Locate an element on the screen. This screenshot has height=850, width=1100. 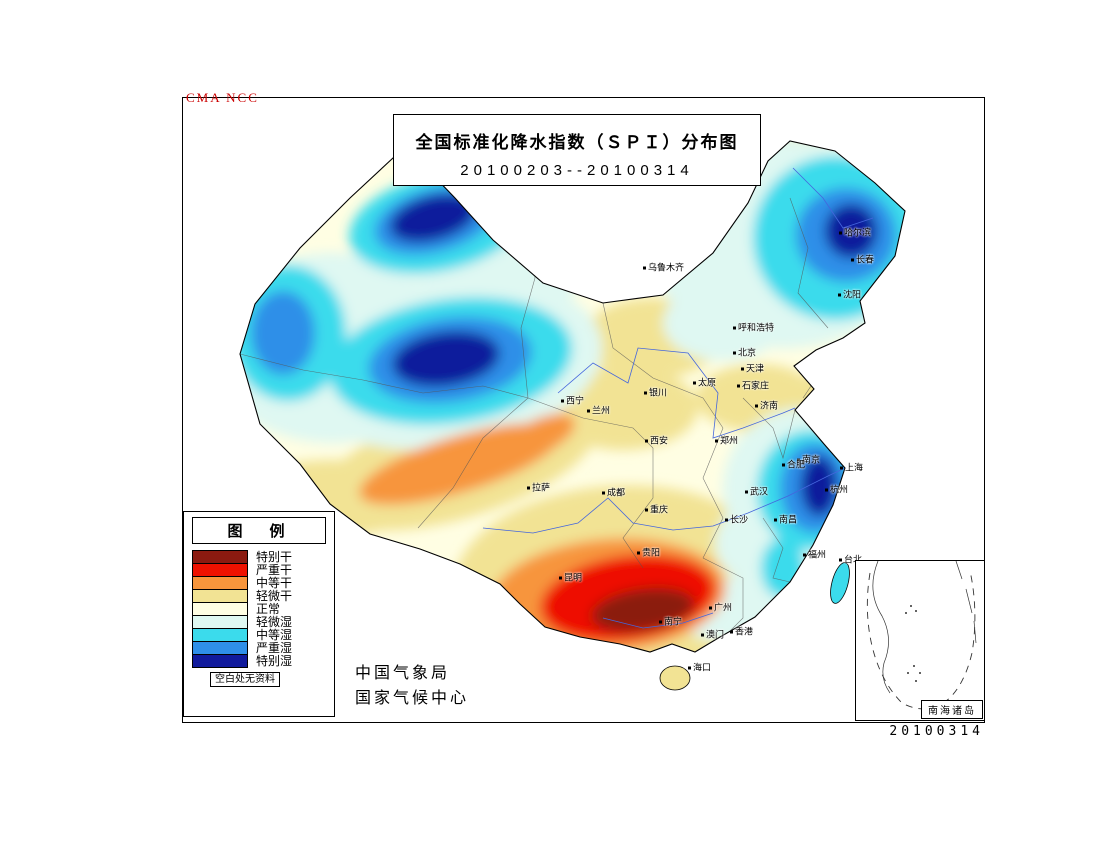
taiwan-island is located at coordinates (840, 583).